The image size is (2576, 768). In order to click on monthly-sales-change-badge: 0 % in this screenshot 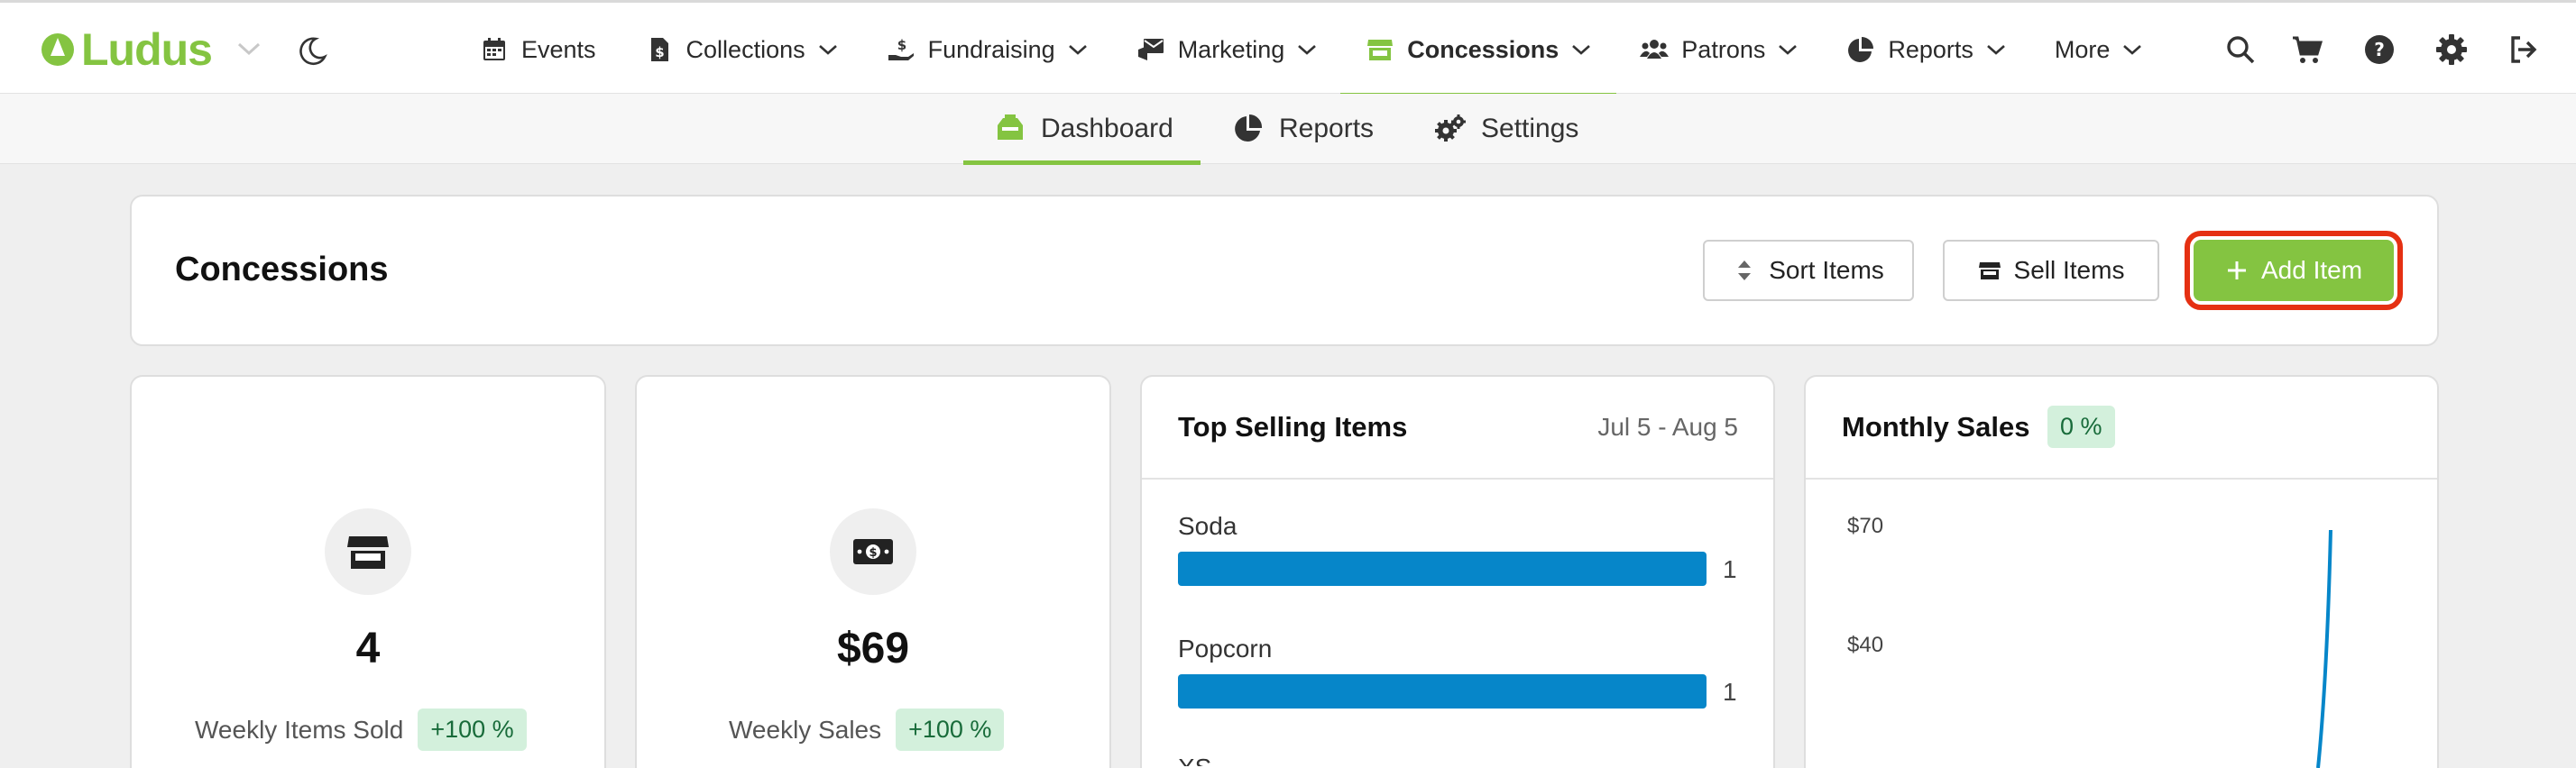, I will do `click(2081, 427)`.